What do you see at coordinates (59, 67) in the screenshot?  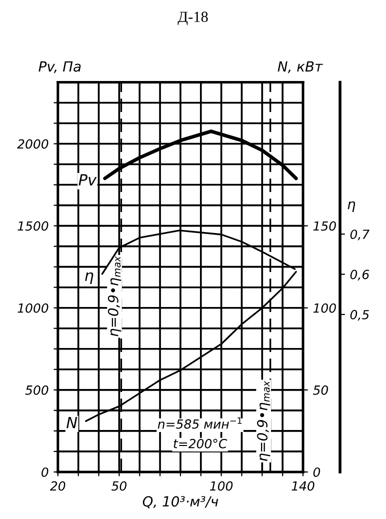 I see `y-axis-title: Pv, Па` at bounding box center [59, 67].